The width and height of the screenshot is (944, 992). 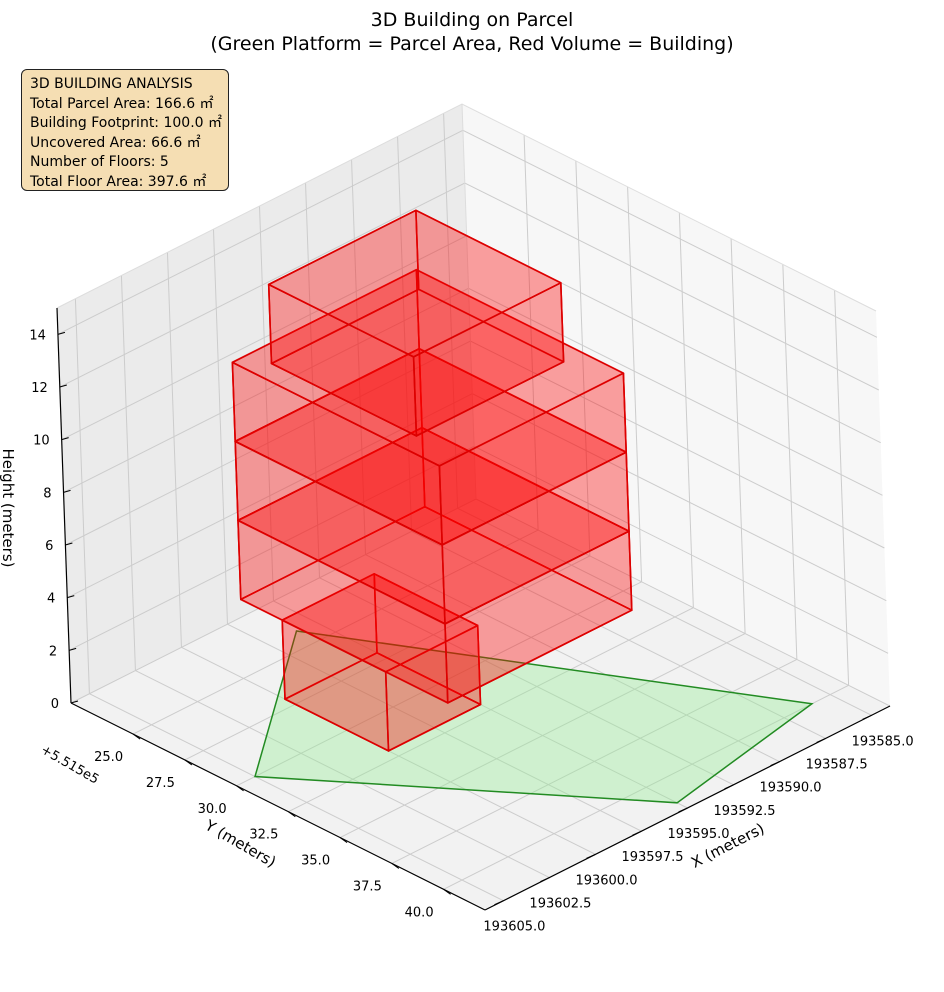 I want to click on x-tick-label: 193600.0, so click(x=606, y=880).